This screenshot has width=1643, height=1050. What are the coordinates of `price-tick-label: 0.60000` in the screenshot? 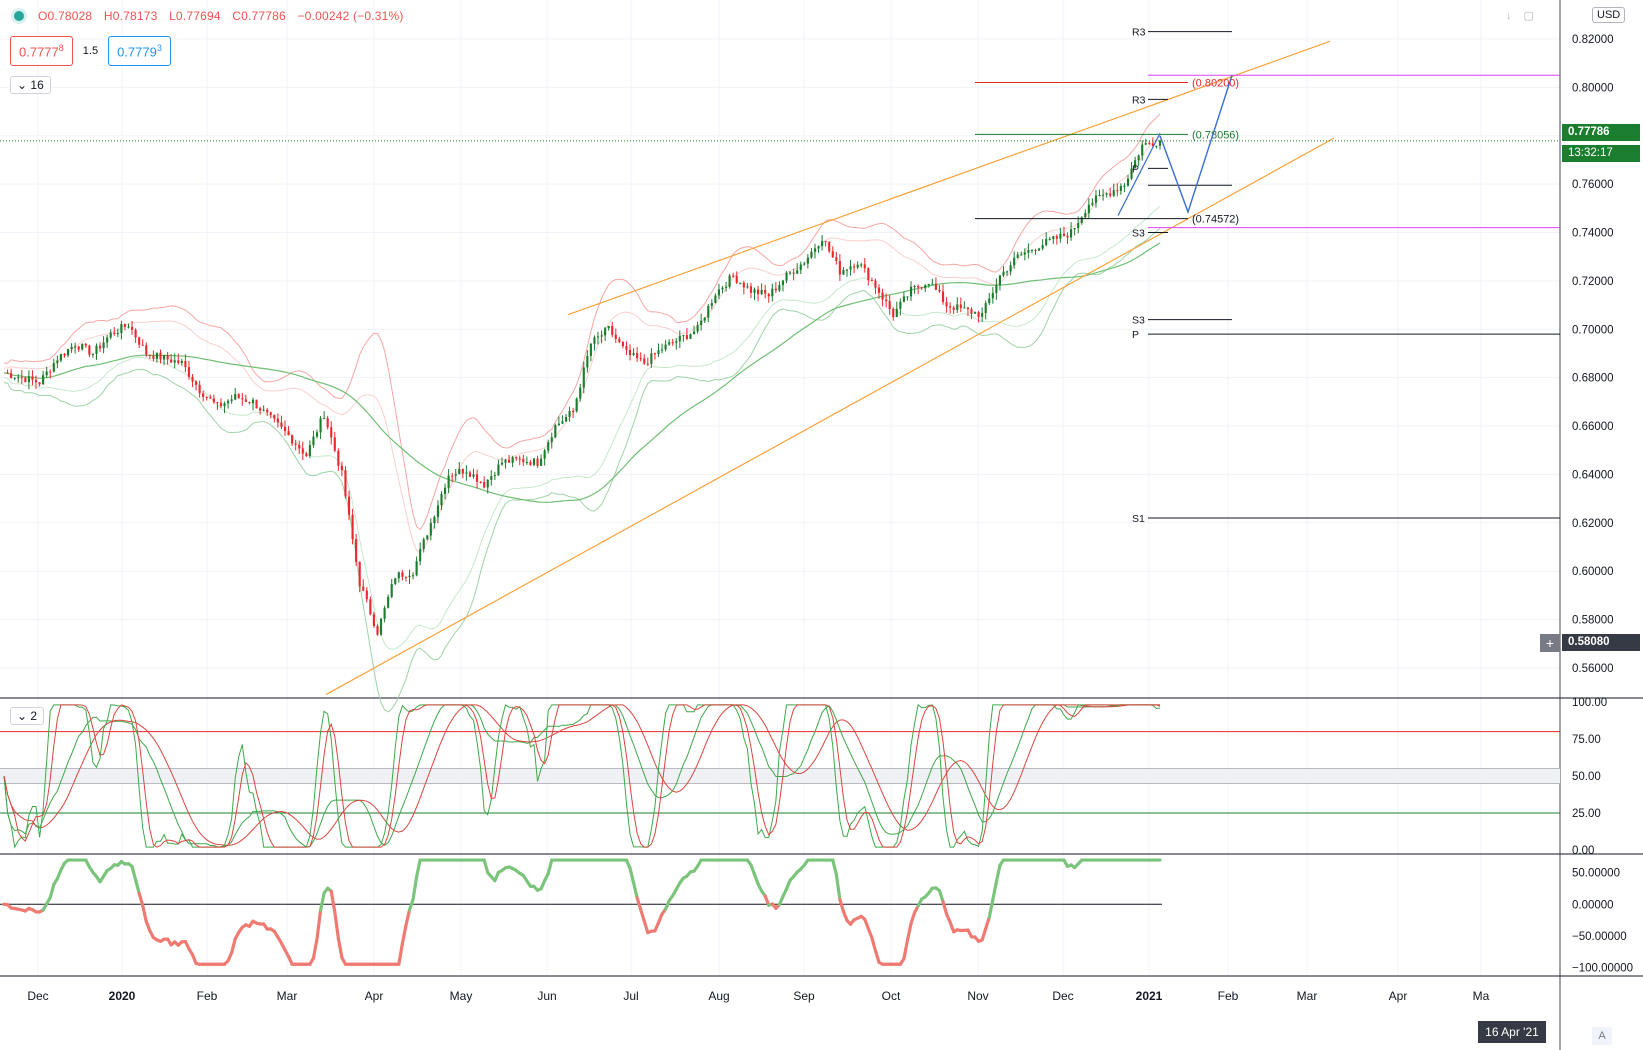 It's located at (1593, 572).